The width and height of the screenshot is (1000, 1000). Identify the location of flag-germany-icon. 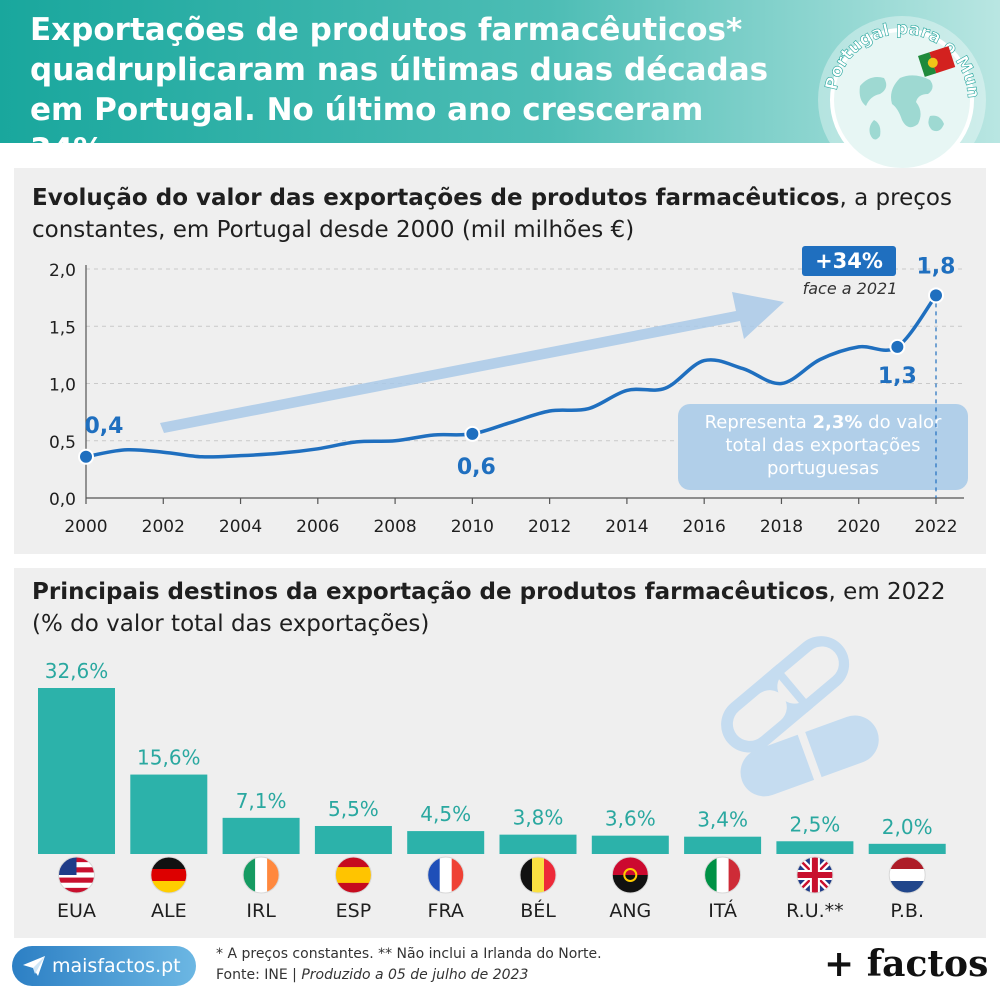
(168, 875).